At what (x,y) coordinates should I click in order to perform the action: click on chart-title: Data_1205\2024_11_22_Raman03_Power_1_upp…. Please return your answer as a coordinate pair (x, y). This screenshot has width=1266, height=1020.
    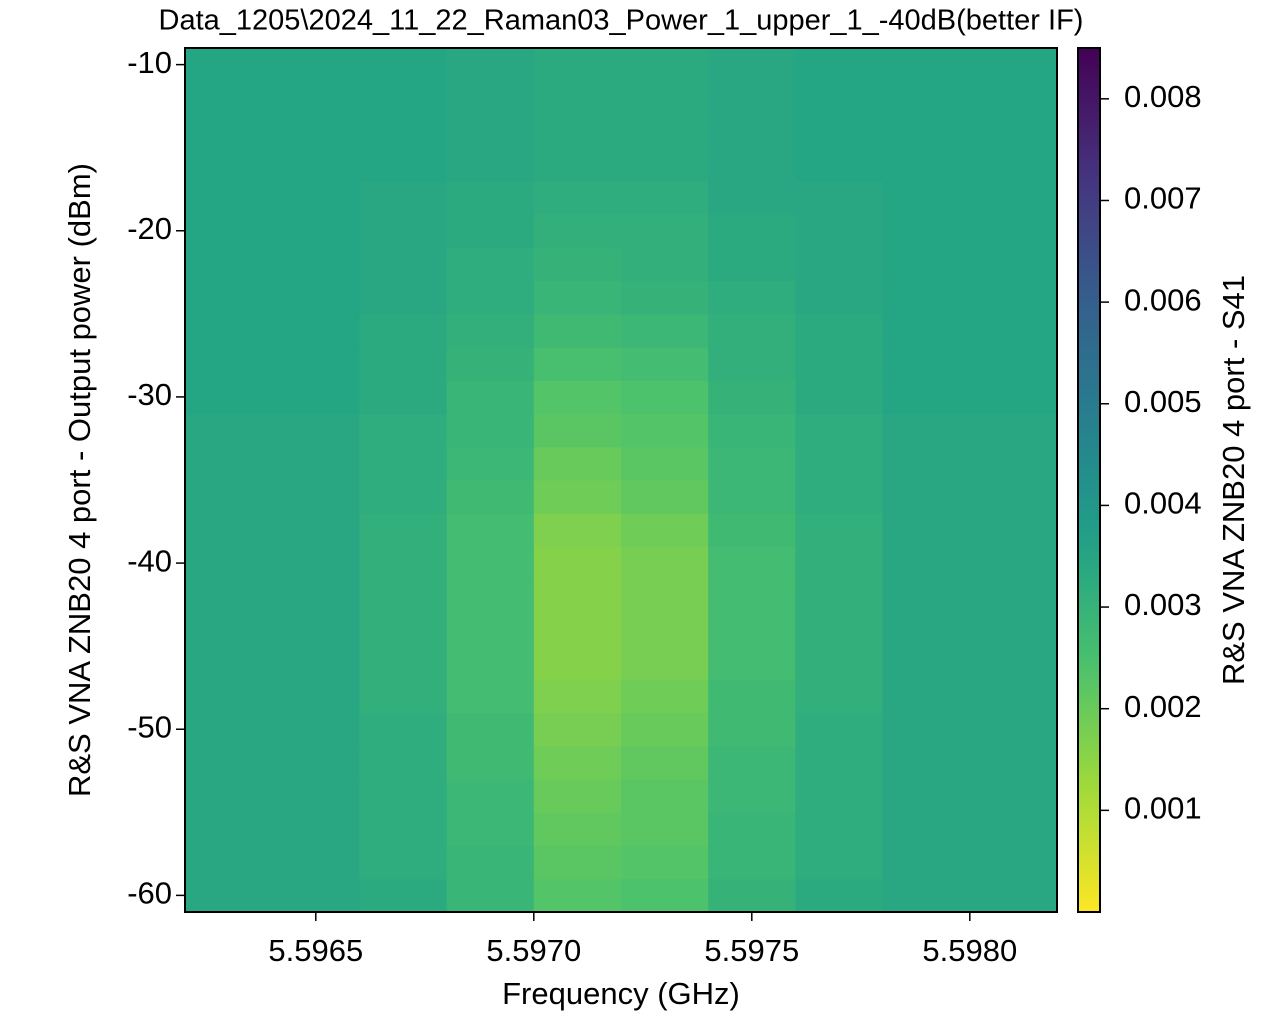
    Looking at the image, I should click on (621, 21).